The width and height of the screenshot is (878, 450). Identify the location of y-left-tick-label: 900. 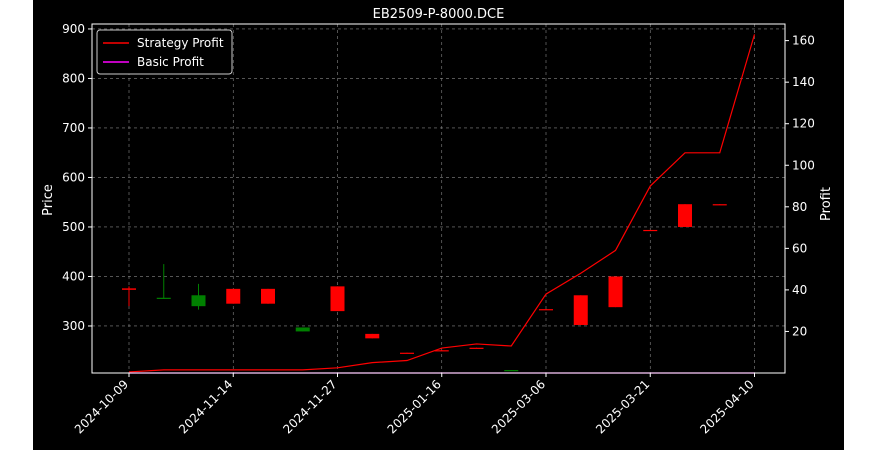
(73, 29).